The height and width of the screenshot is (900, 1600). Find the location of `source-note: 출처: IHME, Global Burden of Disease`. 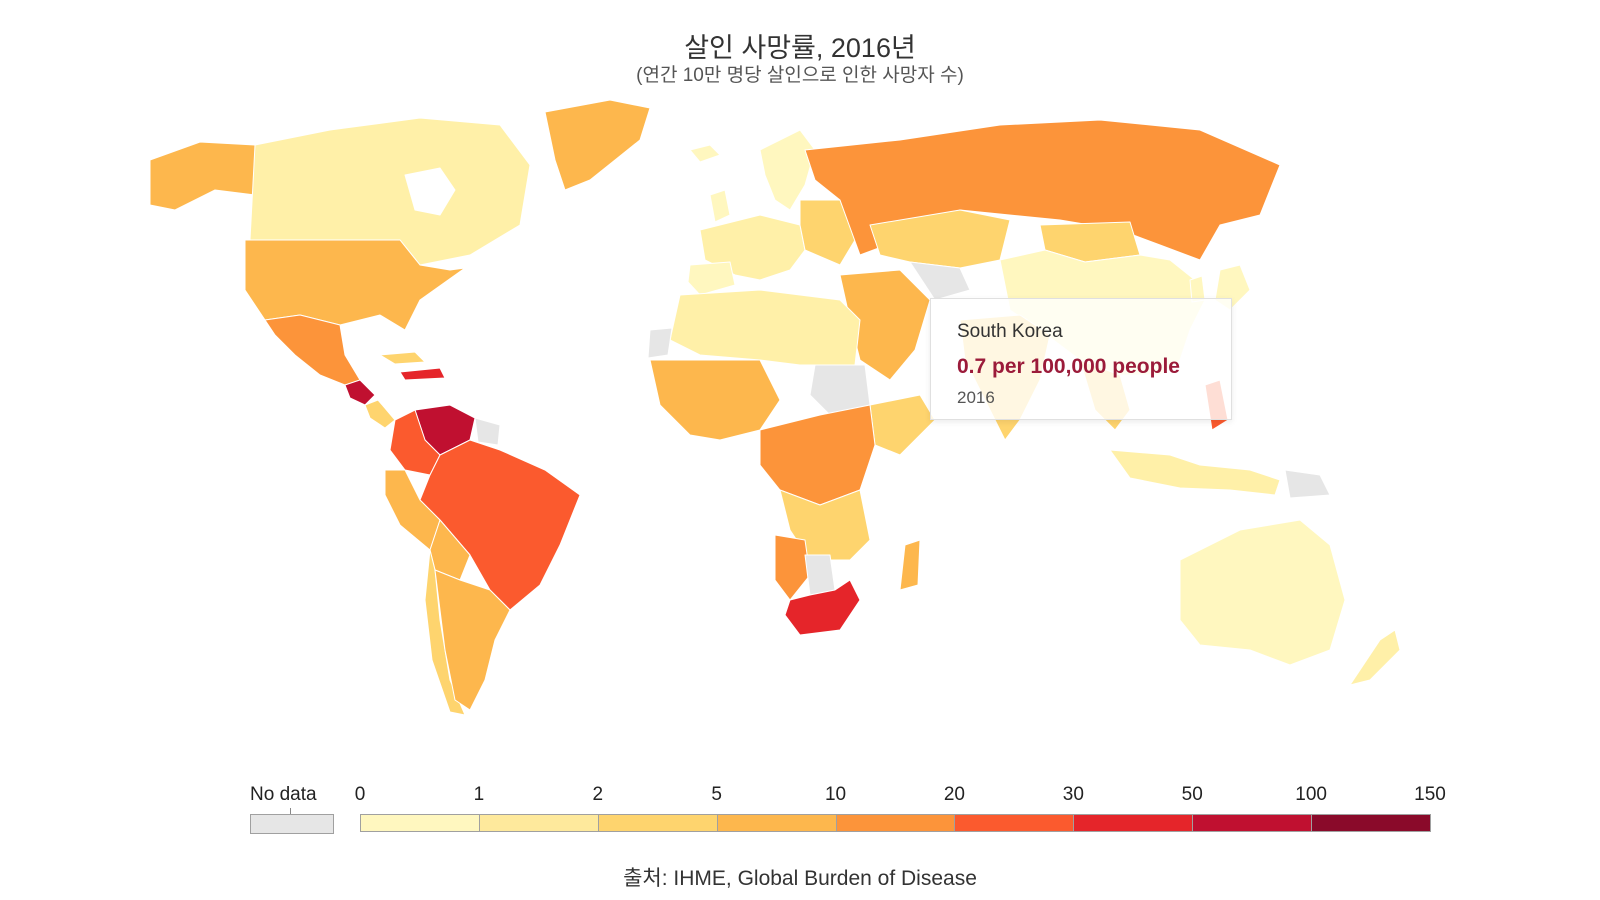

source-note: 출처: IHME, Global Burden of Disease is located at coordinates (800, 878).